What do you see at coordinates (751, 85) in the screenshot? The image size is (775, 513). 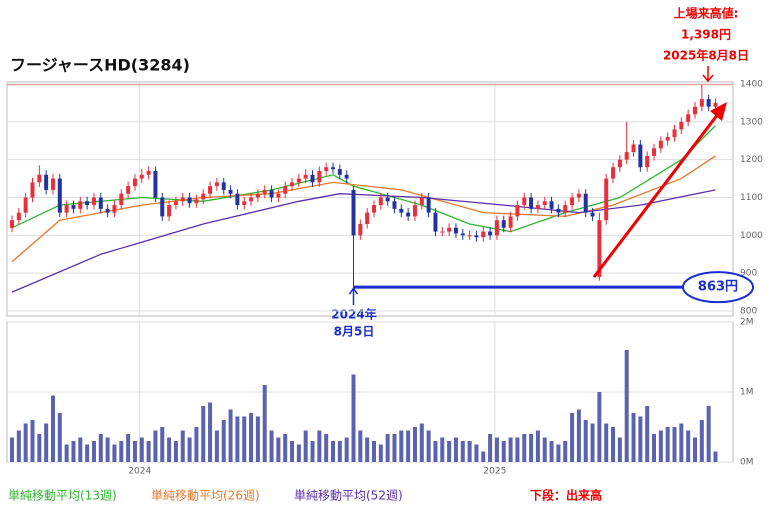 I see `y-tick-label: 1400` at bounding box center [751, 85].